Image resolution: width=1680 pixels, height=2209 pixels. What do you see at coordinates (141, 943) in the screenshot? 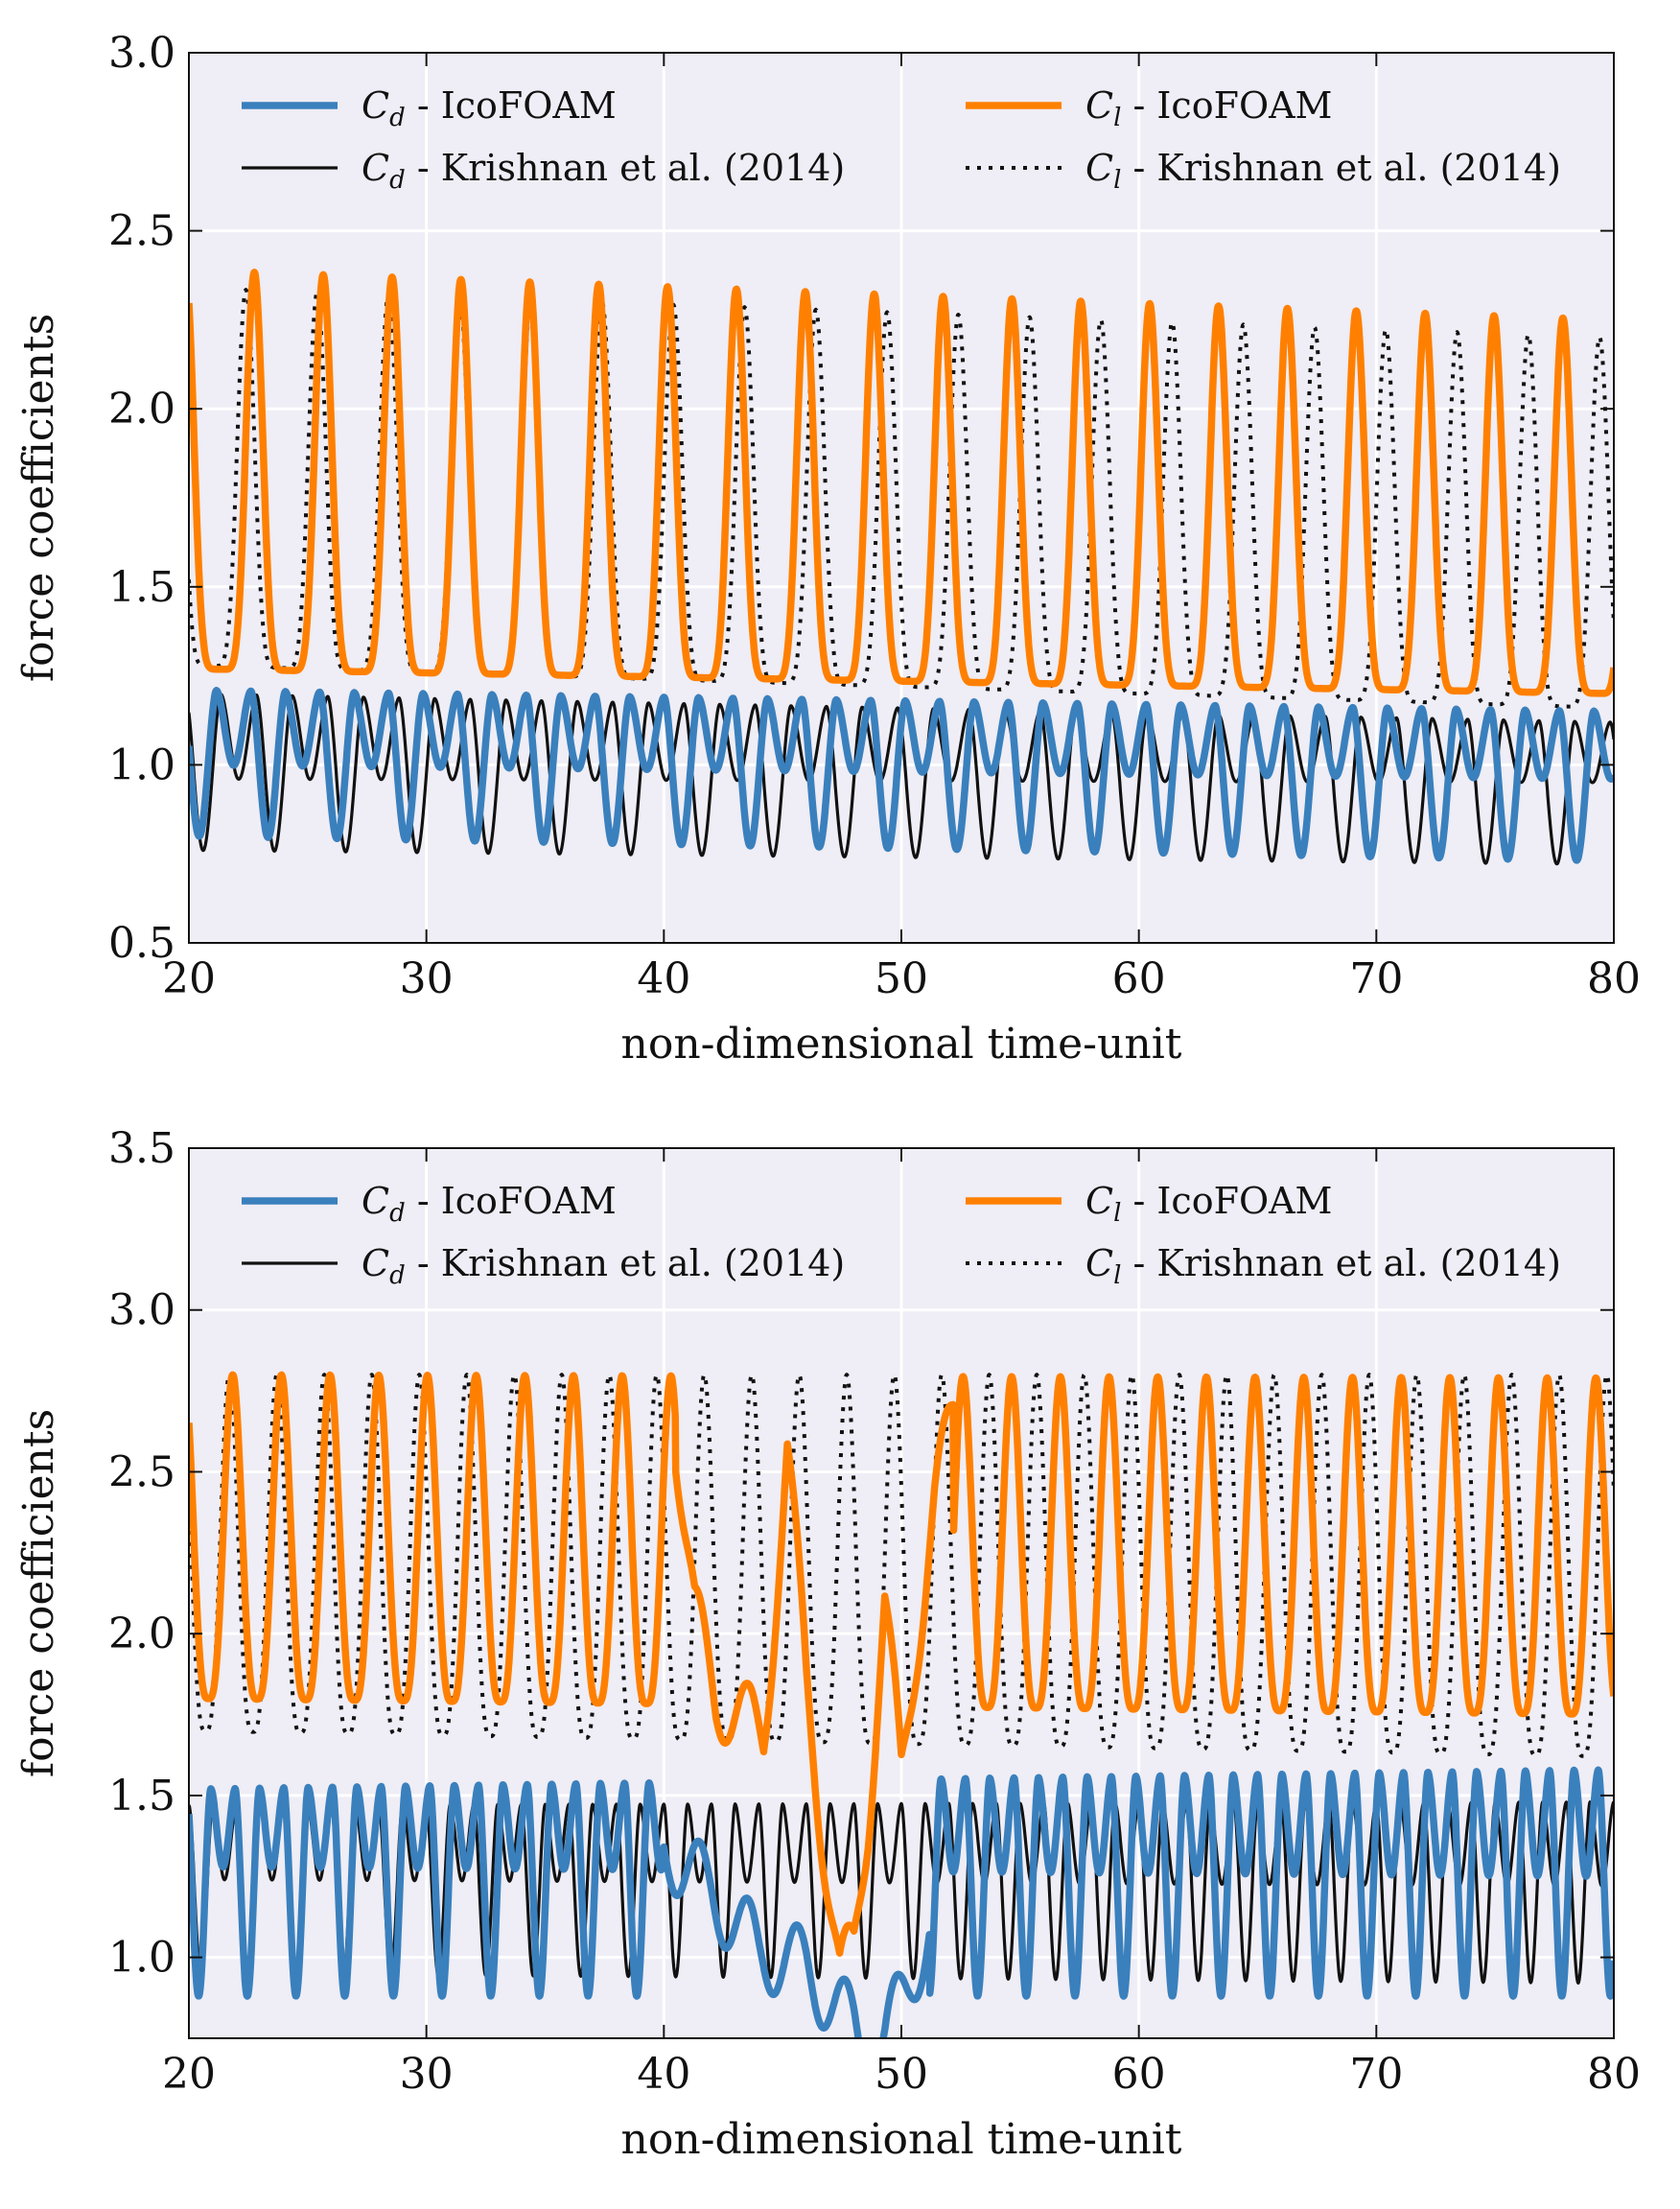
I see `y-tick-label: 0.5` at bounding box center [141, 943].